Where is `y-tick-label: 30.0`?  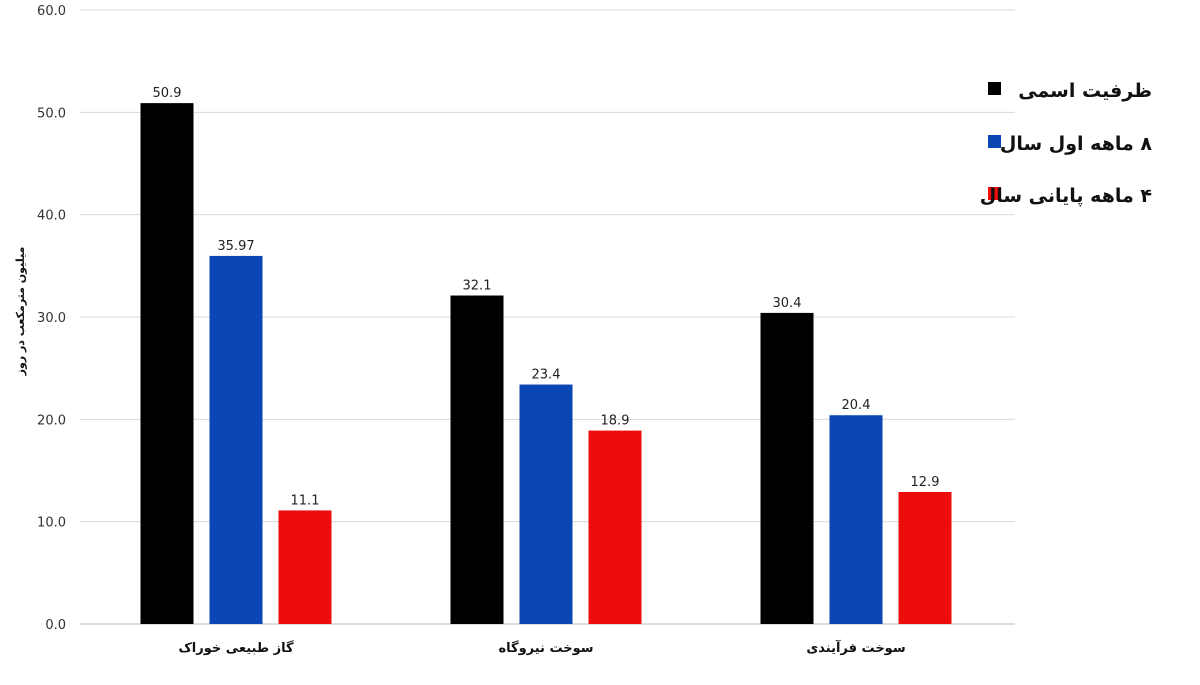
y-tick-label: 30.0 is located at coordinates (51, 318).